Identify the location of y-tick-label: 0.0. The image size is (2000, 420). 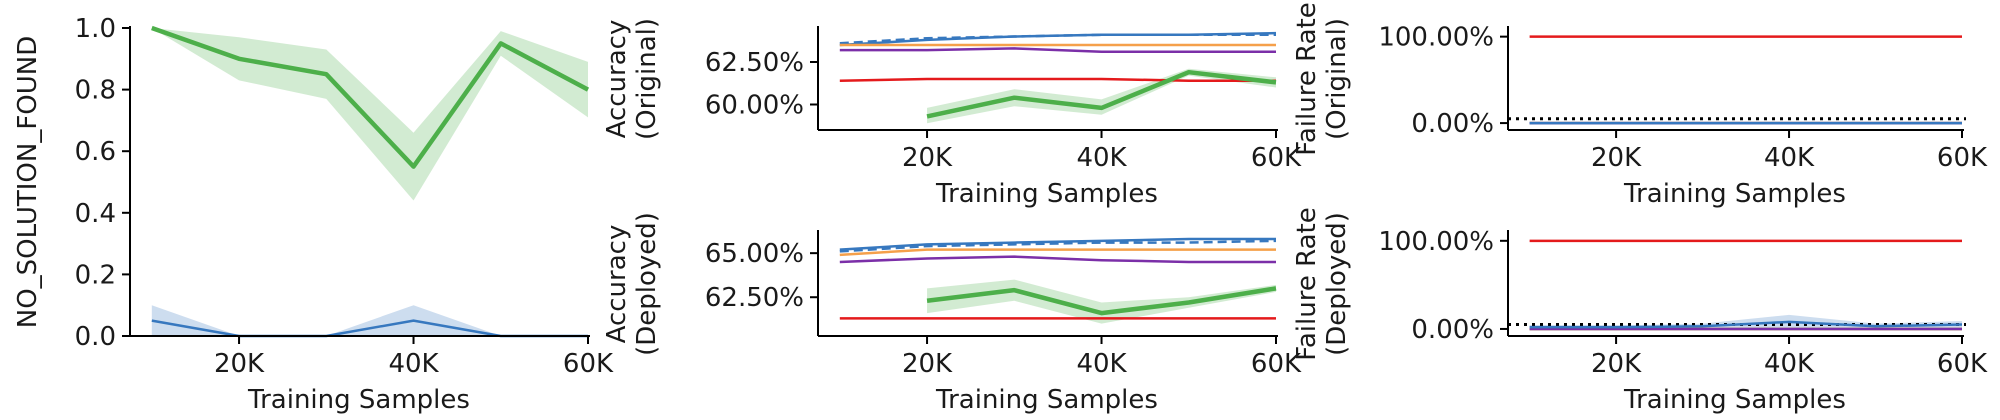
(95, 337).